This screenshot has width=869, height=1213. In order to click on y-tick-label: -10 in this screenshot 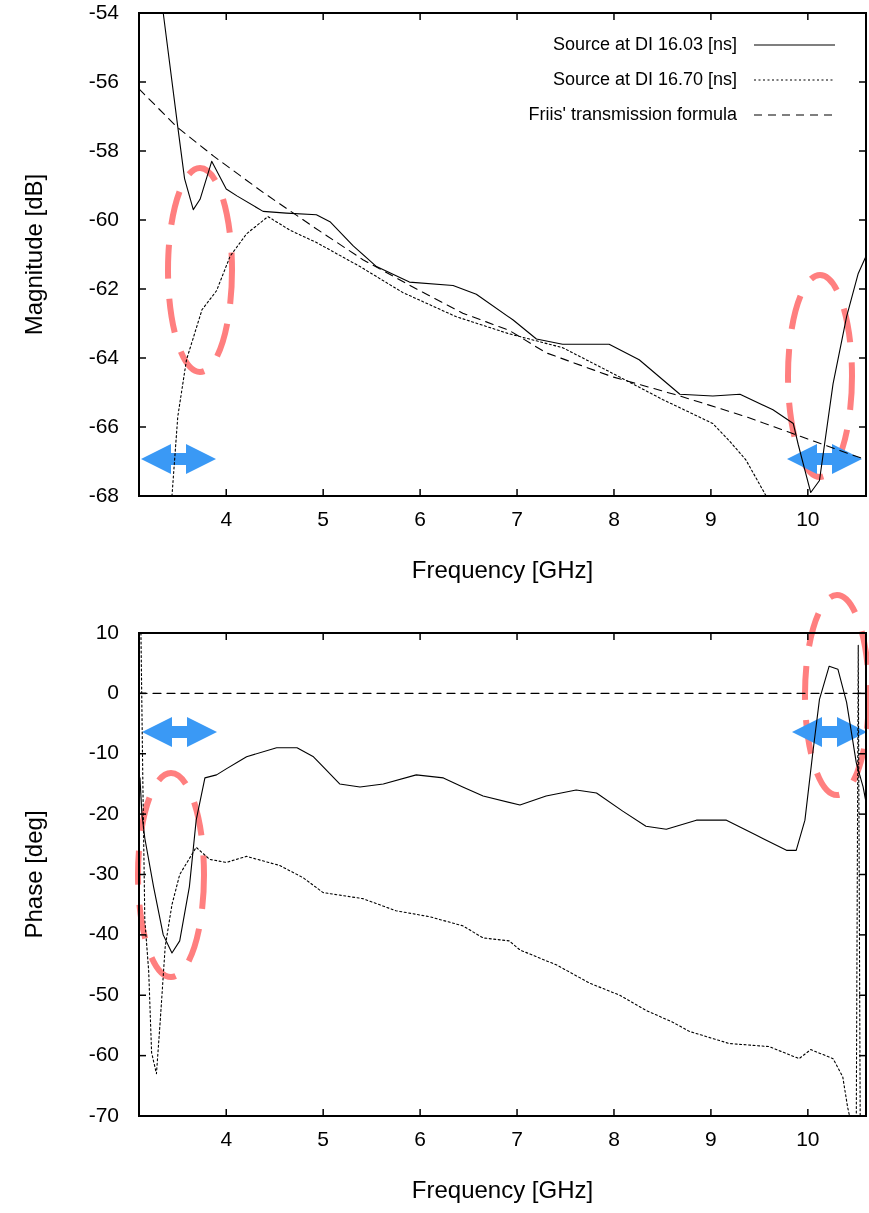, I will do `click(103, 752)`.